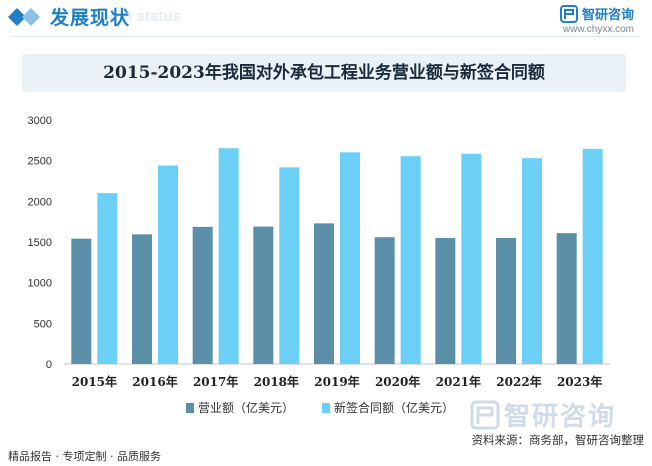 Image resolution: width=652 pixels, height=466 pixels. Describe the element at coordinates (40, 202) in the screenshot. I see `y-tick-label: 2000` at that location.